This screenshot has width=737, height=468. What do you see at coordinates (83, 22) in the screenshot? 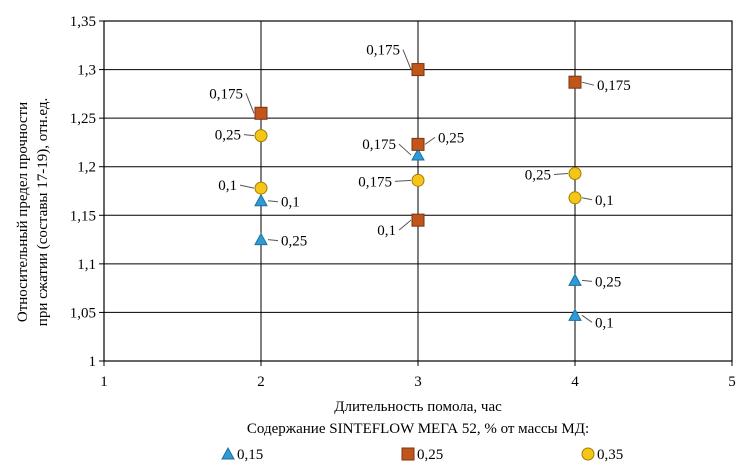
I see `y-tick-label: 1,35` at bounding box center [83, 22].